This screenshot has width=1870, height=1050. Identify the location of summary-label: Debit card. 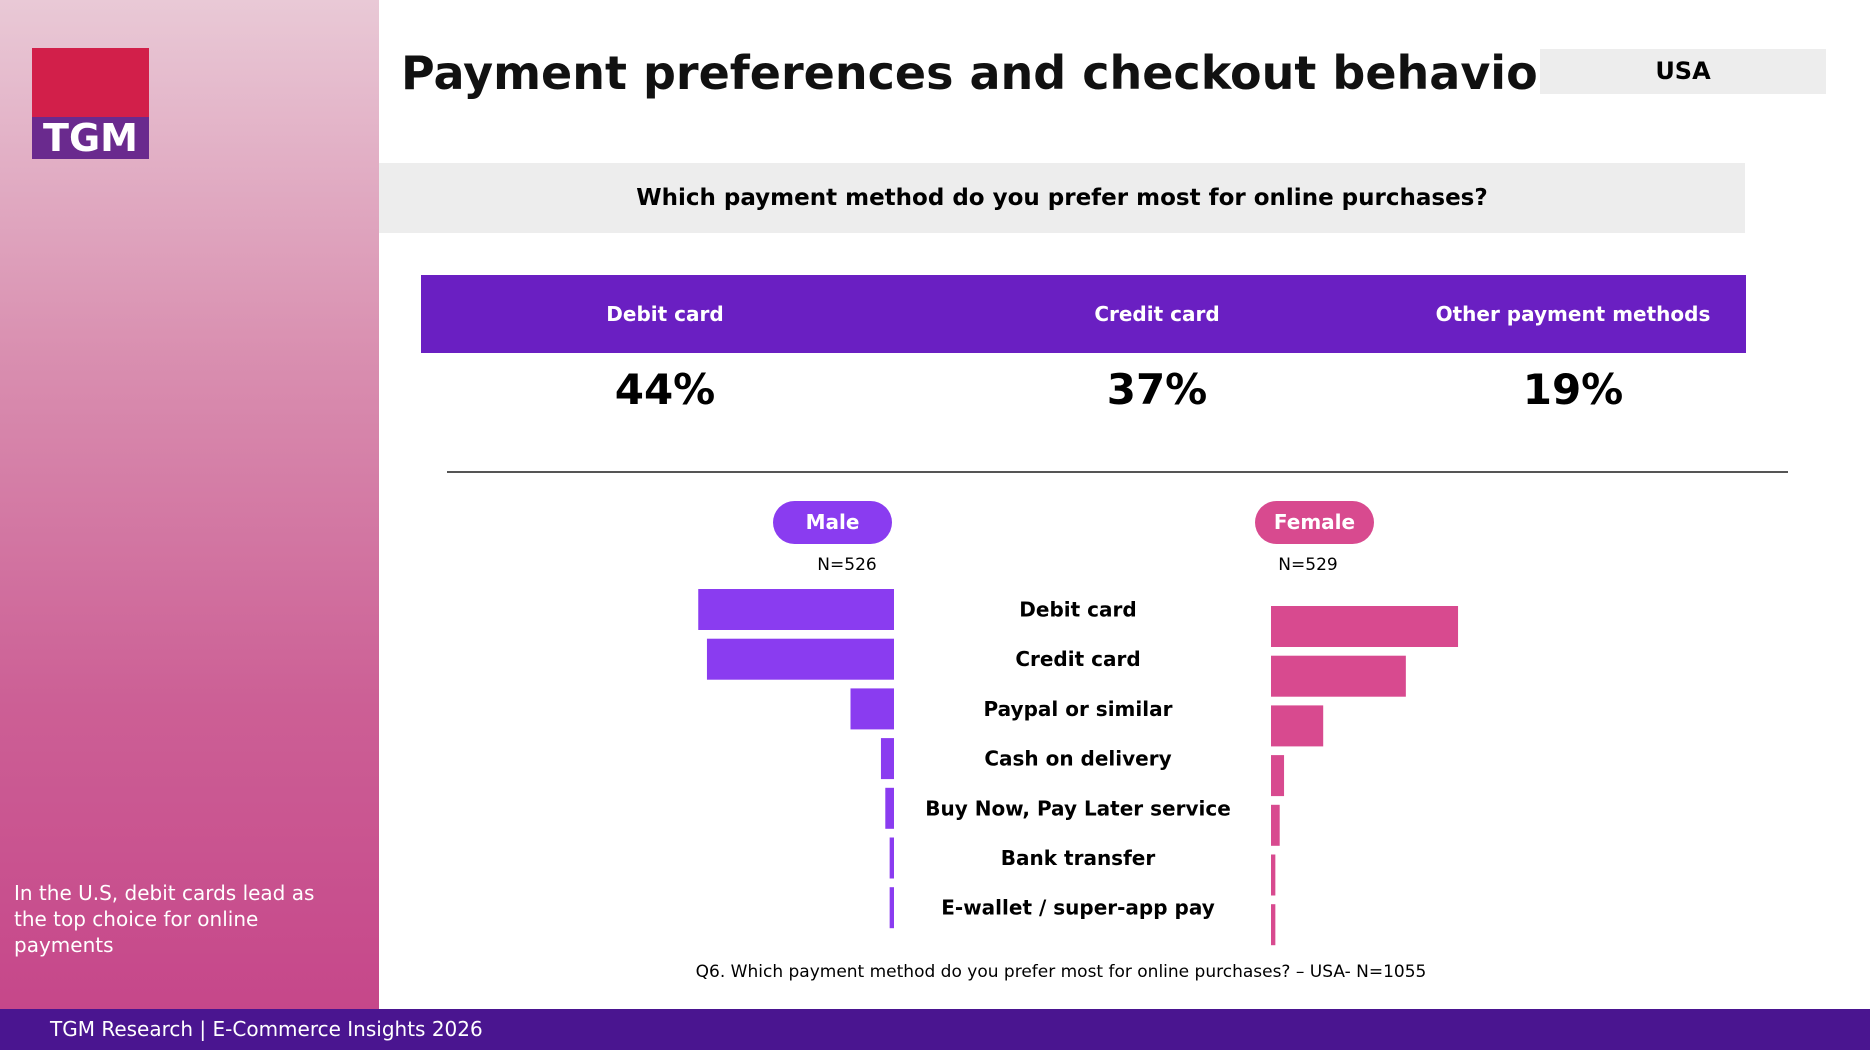
(665, 314).